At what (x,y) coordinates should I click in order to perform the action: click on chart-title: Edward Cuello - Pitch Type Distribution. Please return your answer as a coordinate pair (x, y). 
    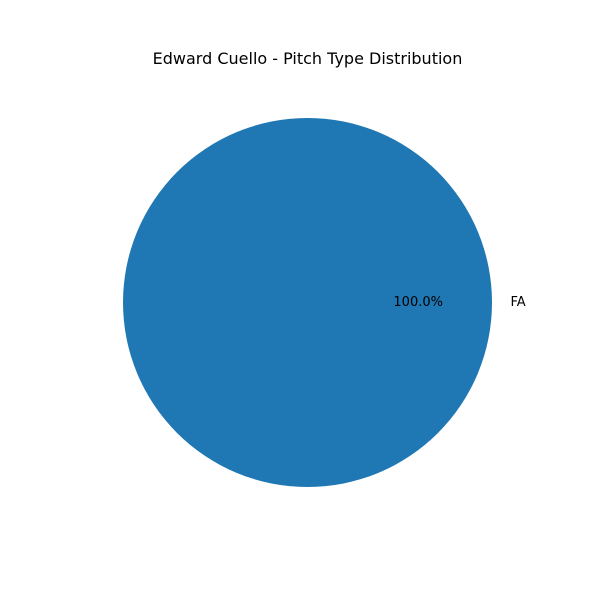
    Looking at the image, I should click on (308, 58).